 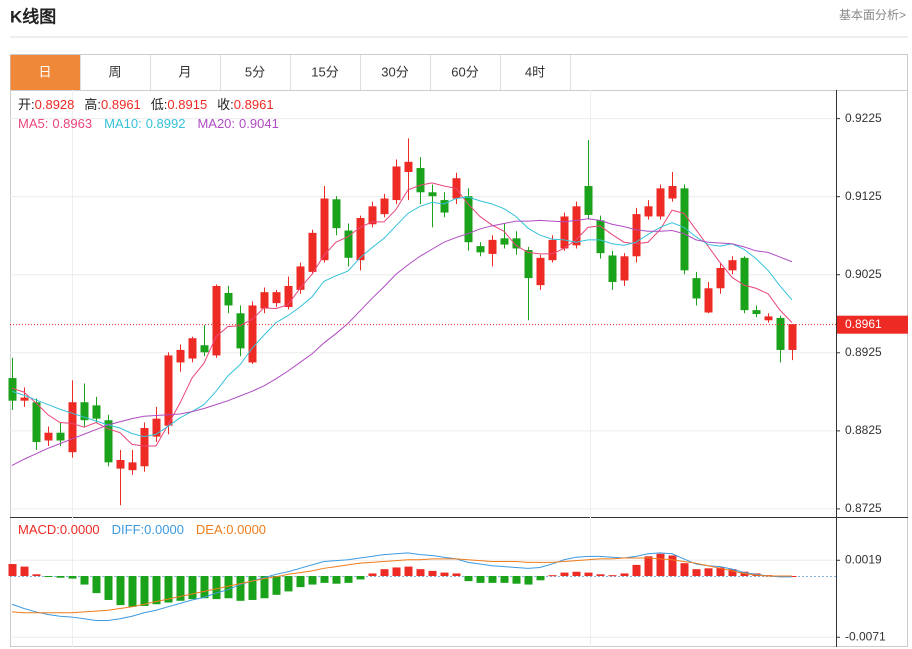 I want to click on y-tick-label: -0.0071, so click(x=865, y=636).